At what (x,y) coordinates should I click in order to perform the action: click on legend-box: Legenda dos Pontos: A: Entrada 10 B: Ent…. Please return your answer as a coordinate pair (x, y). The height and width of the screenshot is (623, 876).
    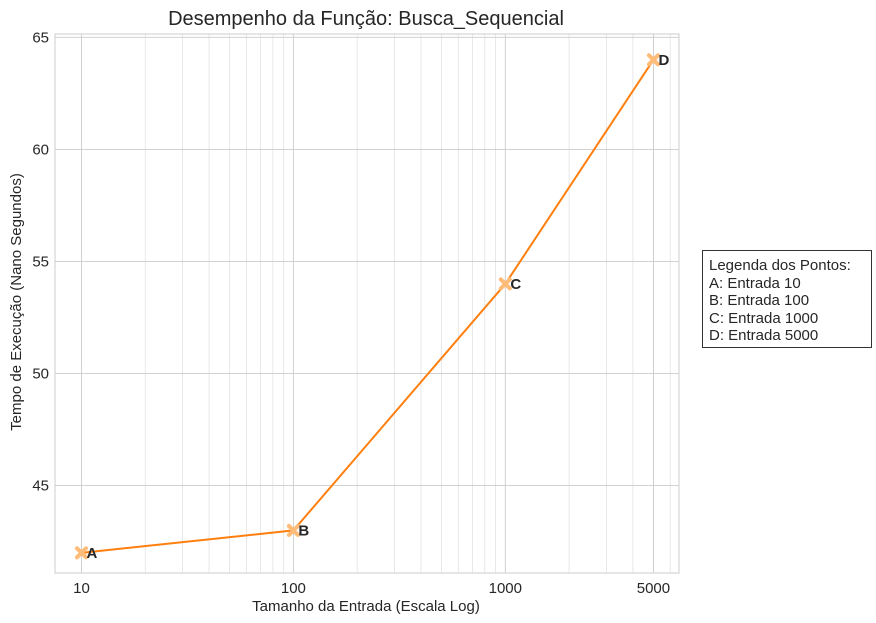
    Looking at the image, I should click on (787, 299).